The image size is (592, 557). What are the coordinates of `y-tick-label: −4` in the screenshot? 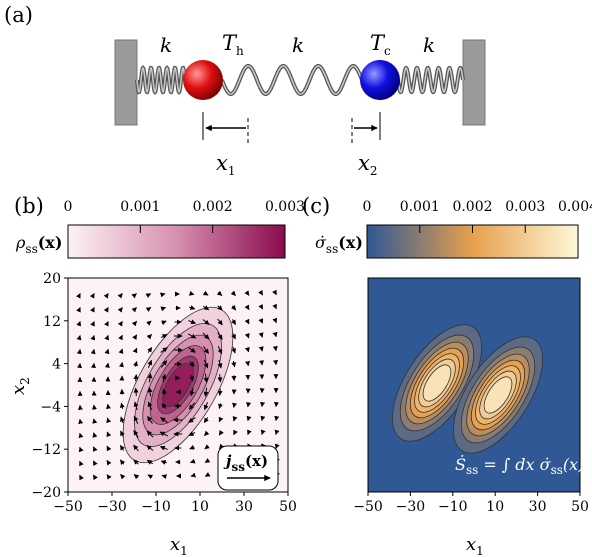 It's located at (50, 407).